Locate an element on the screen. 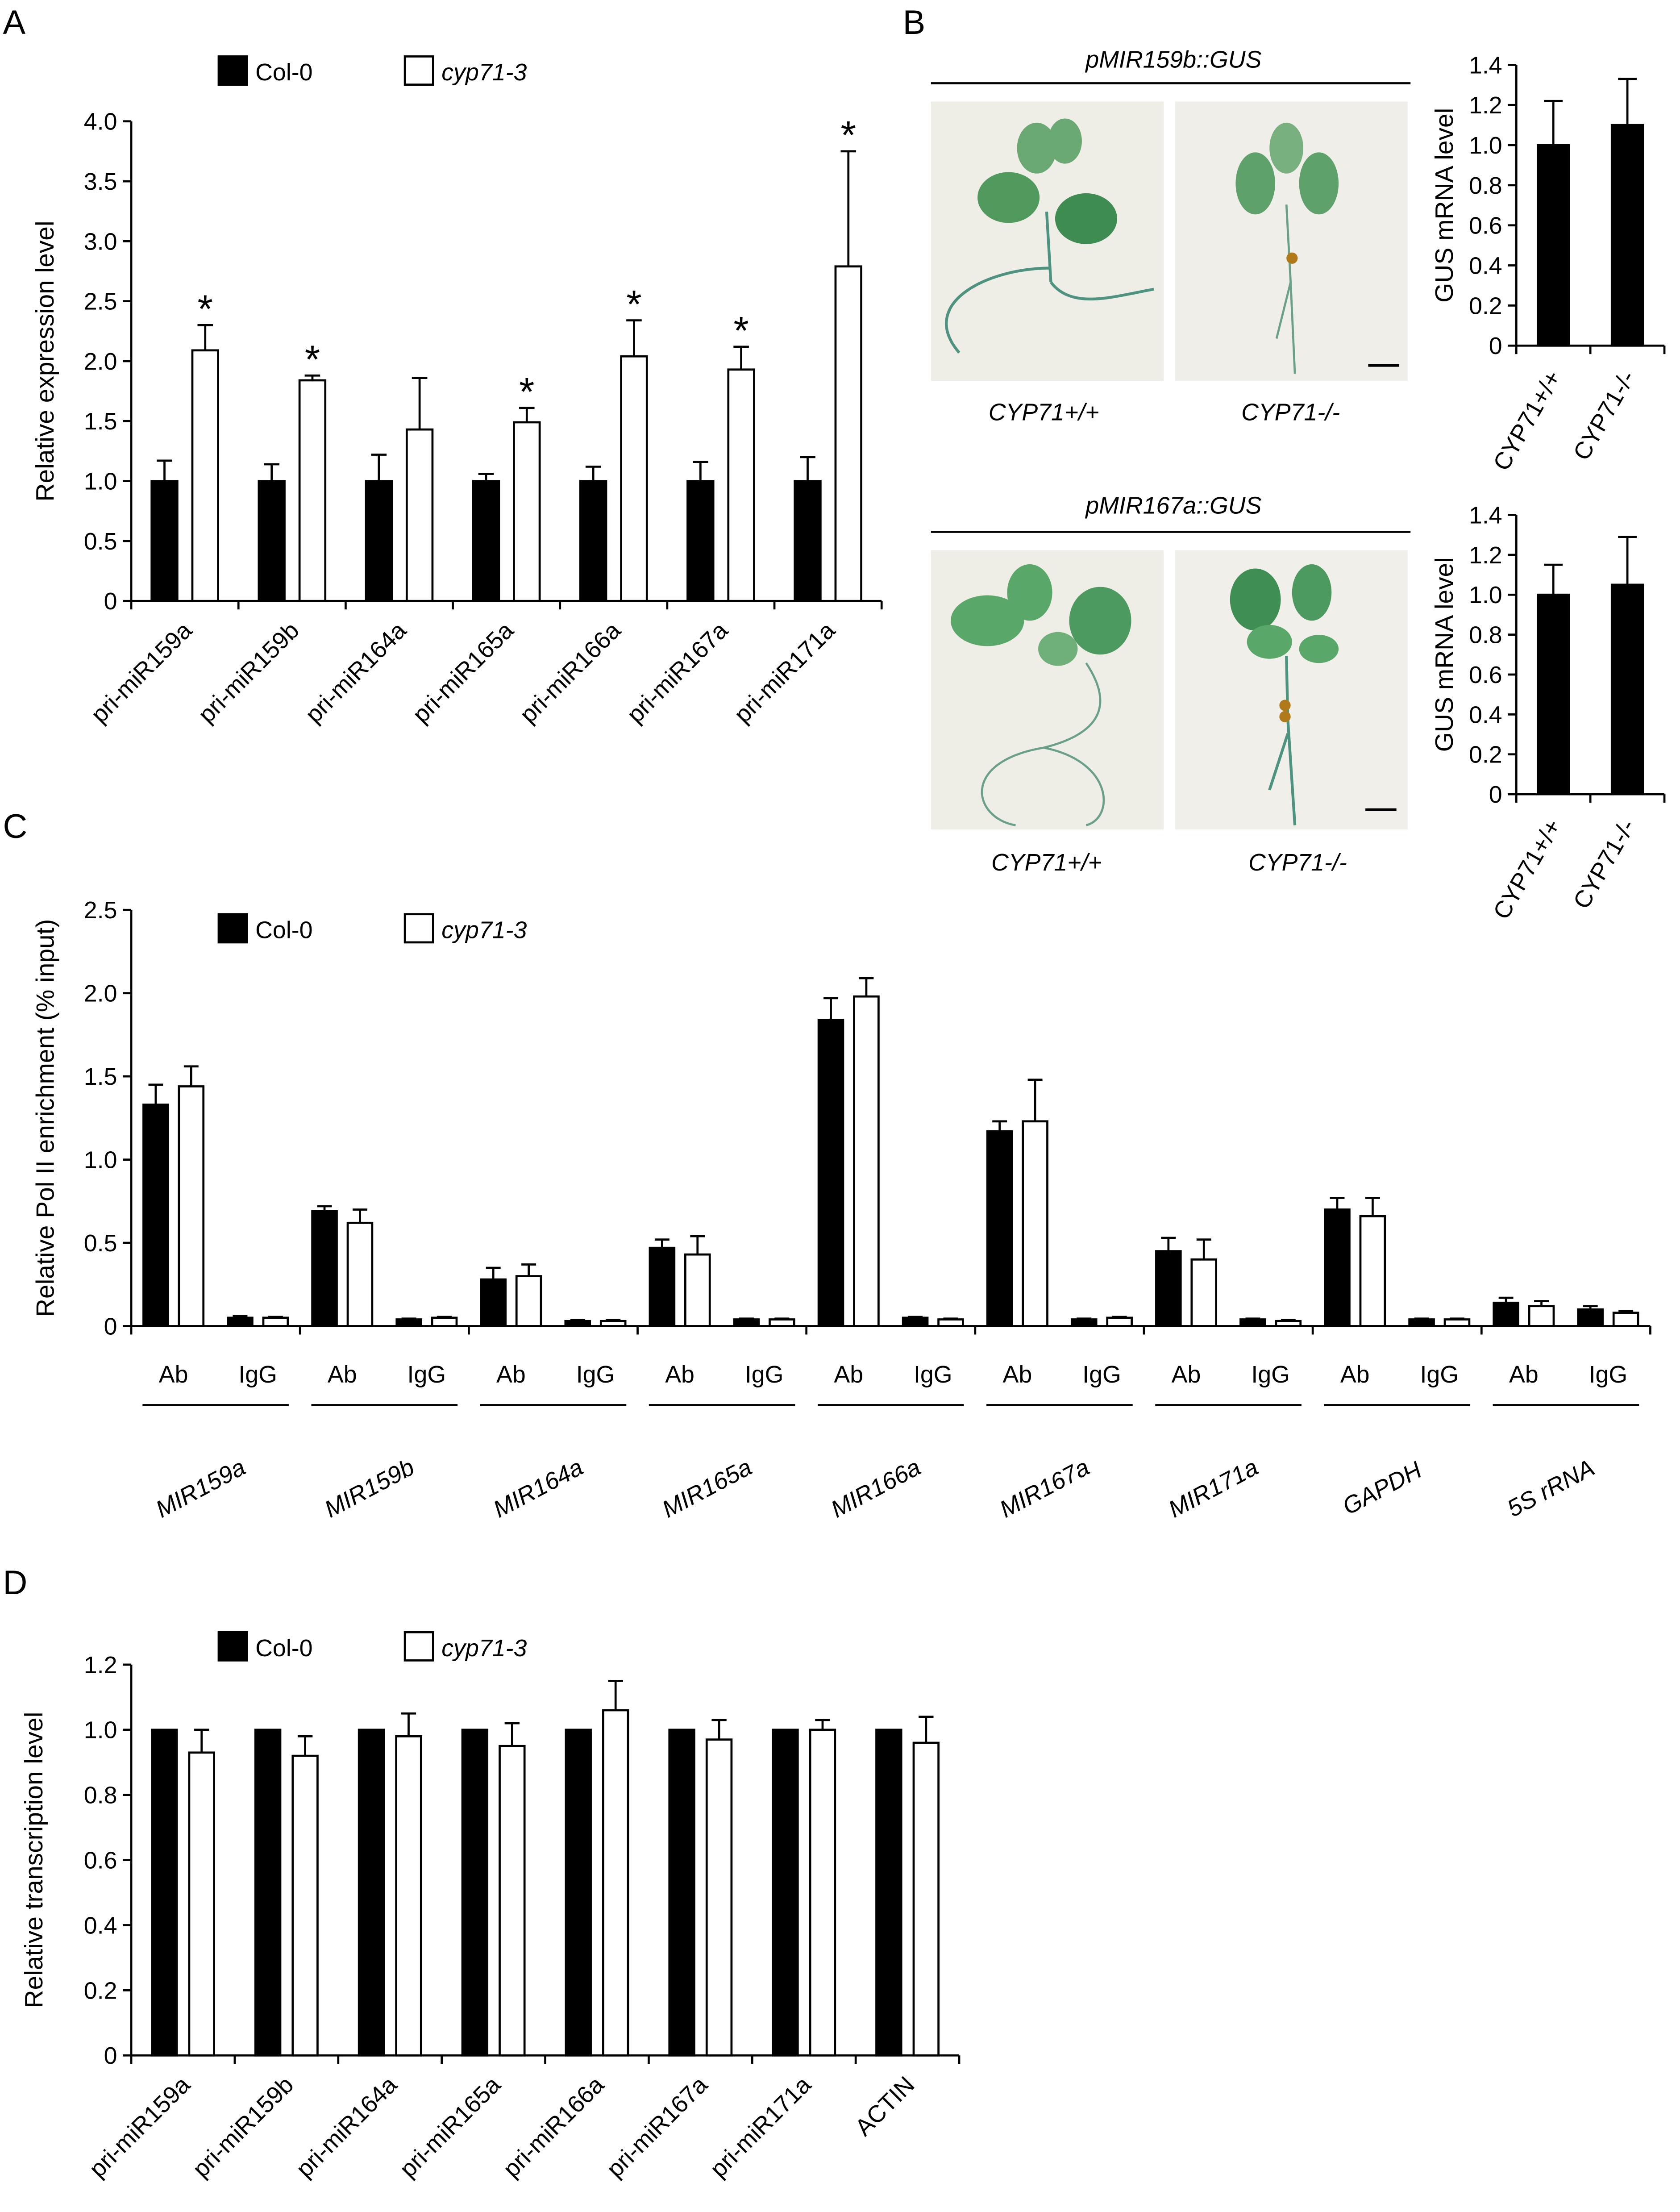 Image resolution: width=1680 pixels, height=2212 pixels. y-tick-label: 4.0 is located at coordinates (100, 121).